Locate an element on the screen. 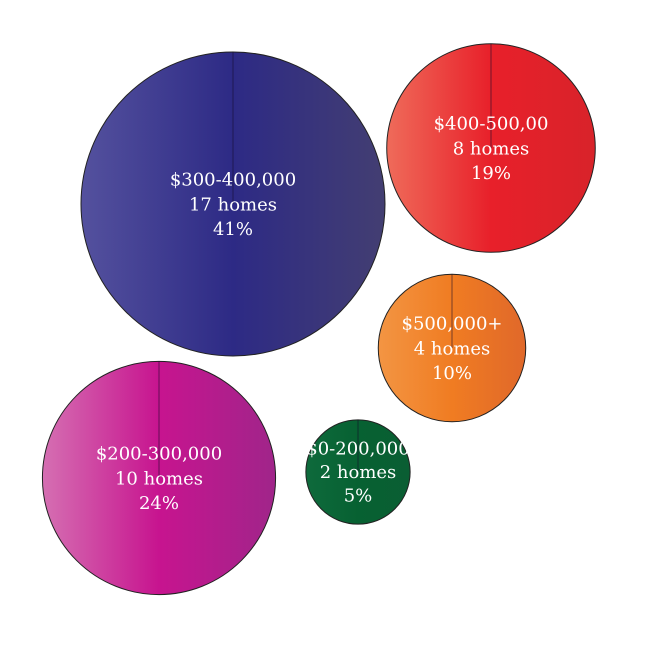  bubble-homes-label: 8 homes is located at coordinates (491, 148).